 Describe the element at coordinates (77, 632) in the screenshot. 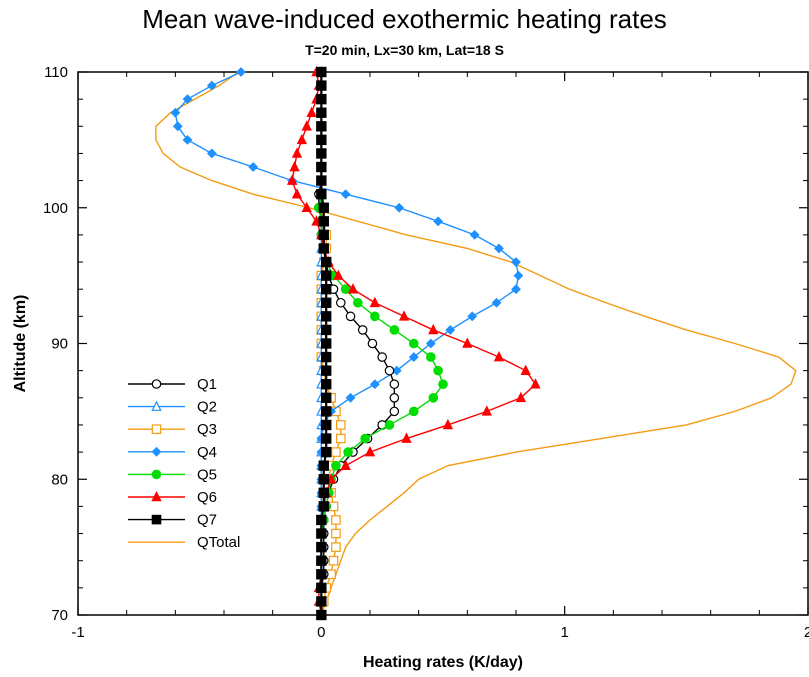

I see `x-tick-label: -1` at that location.